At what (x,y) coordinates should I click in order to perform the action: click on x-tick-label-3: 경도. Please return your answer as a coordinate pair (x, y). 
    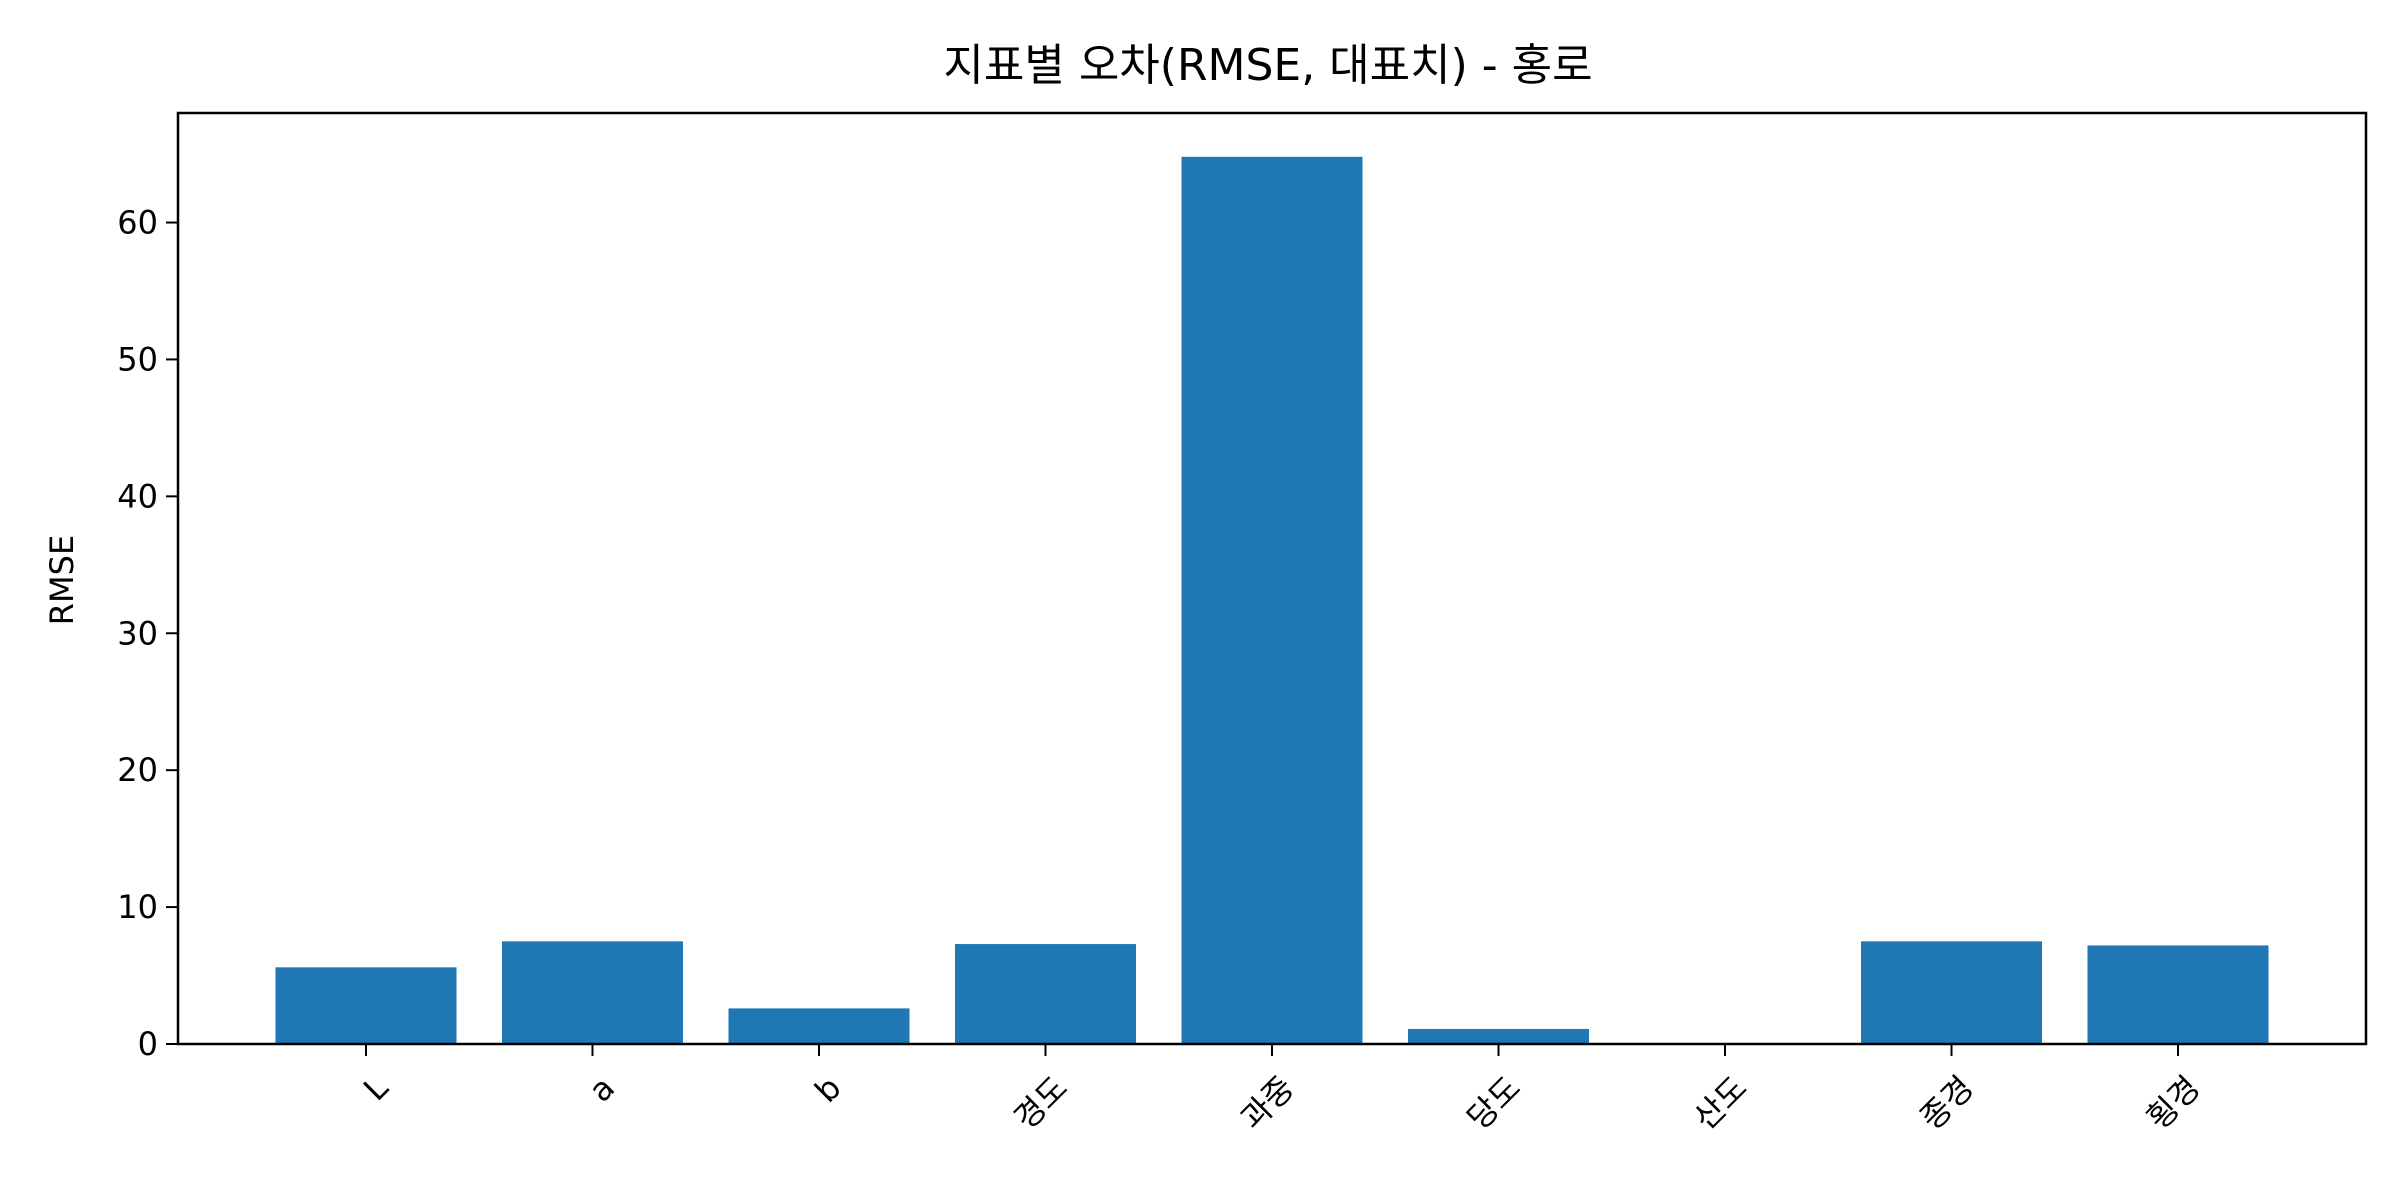
    Looking at the image, I should click on (1040, 1103).